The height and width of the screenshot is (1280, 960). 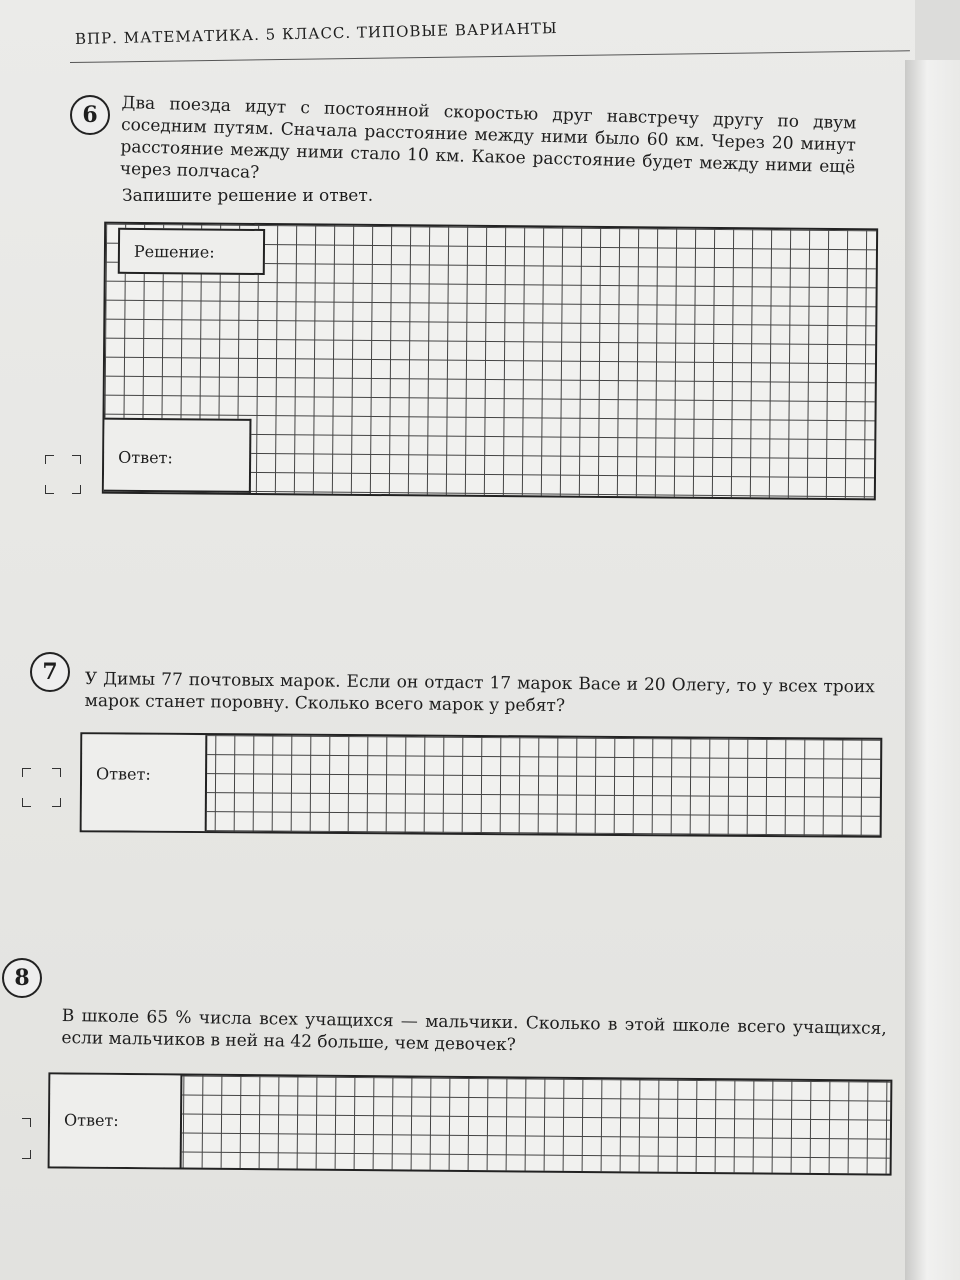 I want to click on task-7-answer-label: Ответ:, so click(x=144, y=783).